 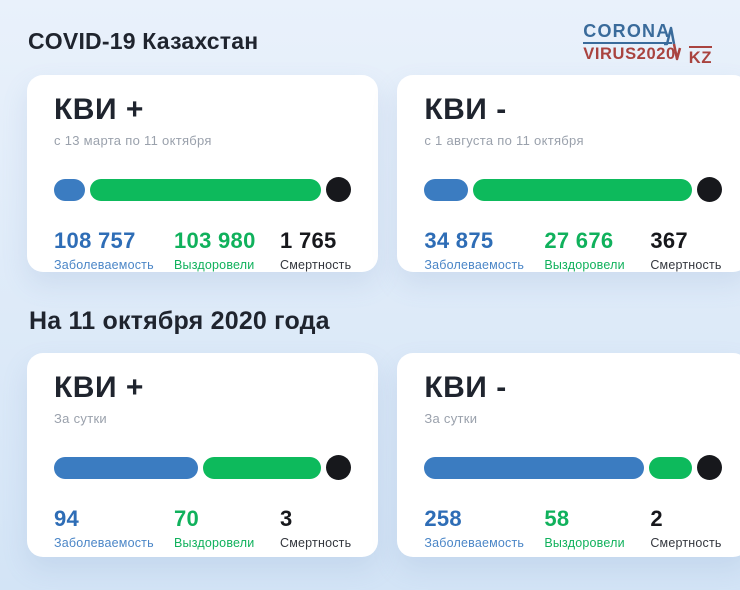 What do you see at coordinates (67, 518) in the screenshot?
I see `infected-value: 94` at bounding box center [67, 518].